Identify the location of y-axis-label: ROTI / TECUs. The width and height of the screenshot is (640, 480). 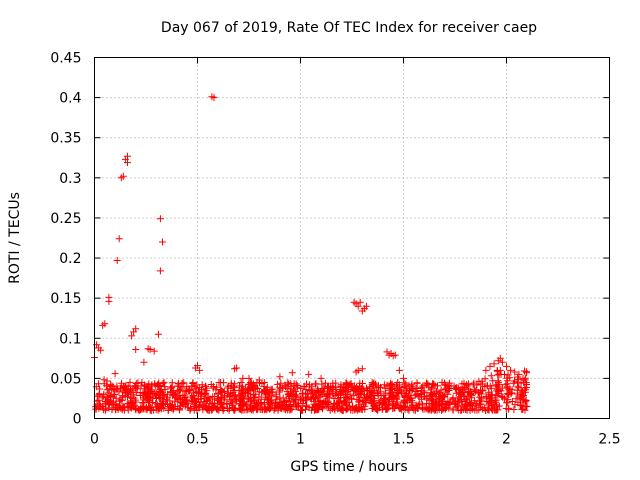
(15, 238).